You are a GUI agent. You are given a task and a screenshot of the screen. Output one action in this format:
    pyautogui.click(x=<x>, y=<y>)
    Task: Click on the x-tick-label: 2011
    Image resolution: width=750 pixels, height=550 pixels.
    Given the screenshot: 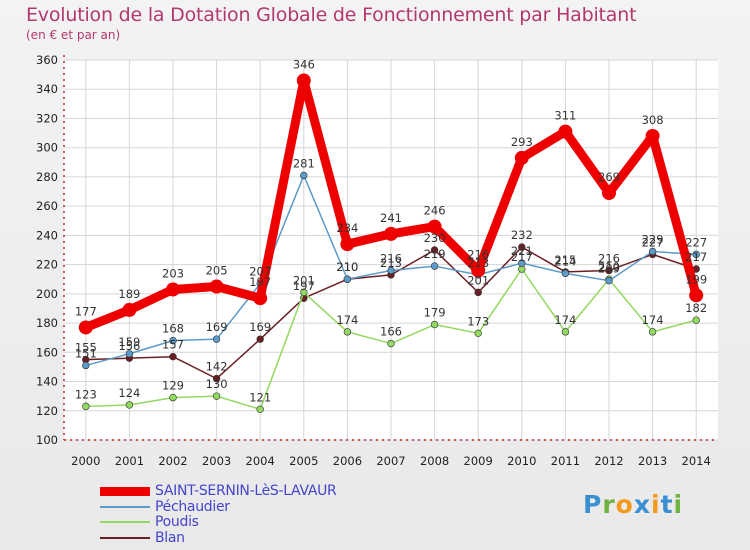 What is the action you would take?
    pyautogui.click(x=565, y=461)
    